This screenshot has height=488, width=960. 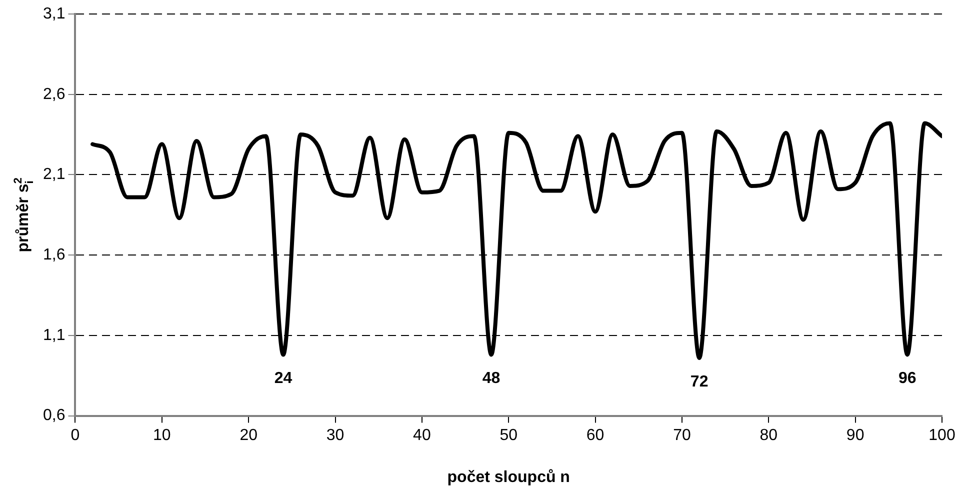 I want to click on x-tick-label: 50, so click(x=509, y=435).